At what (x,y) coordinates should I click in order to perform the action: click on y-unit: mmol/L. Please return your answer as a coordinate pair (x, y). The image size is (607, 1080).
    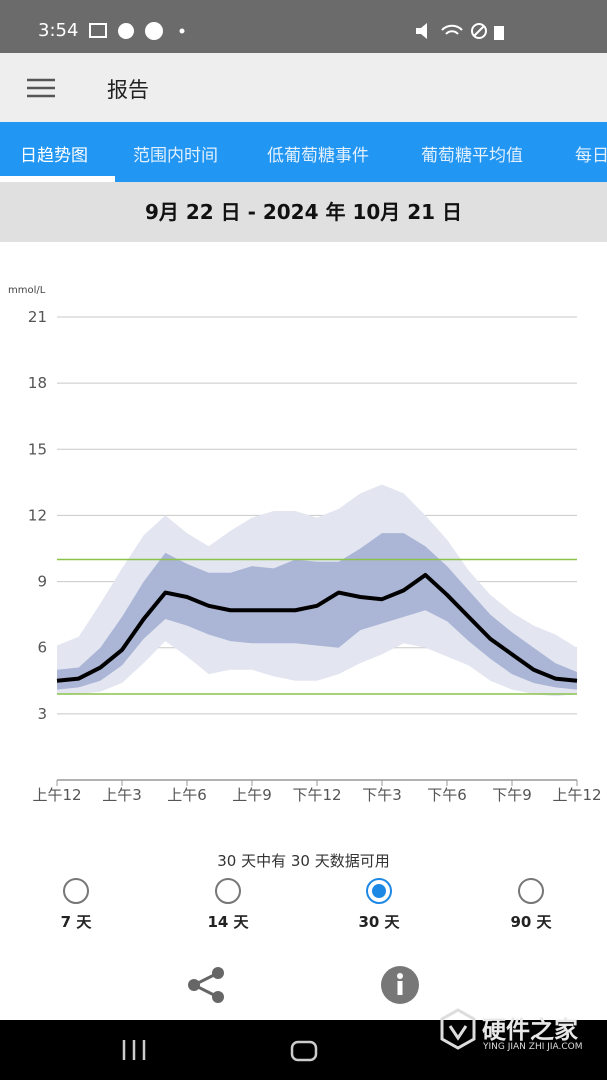
    Looking at the image, I should click on (27, 290).